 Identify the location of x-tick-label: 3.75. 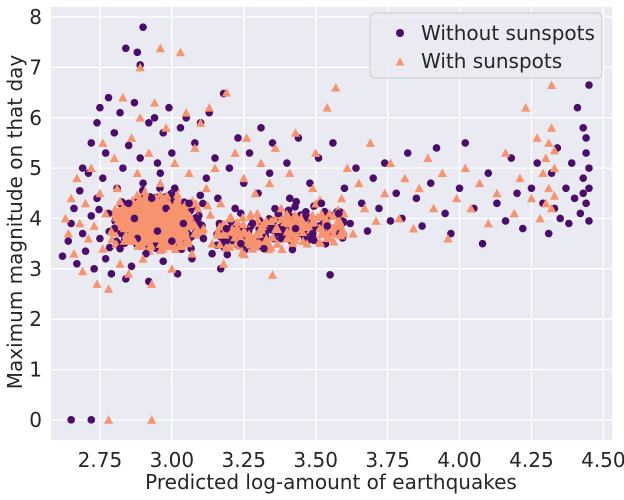
(387, 460).